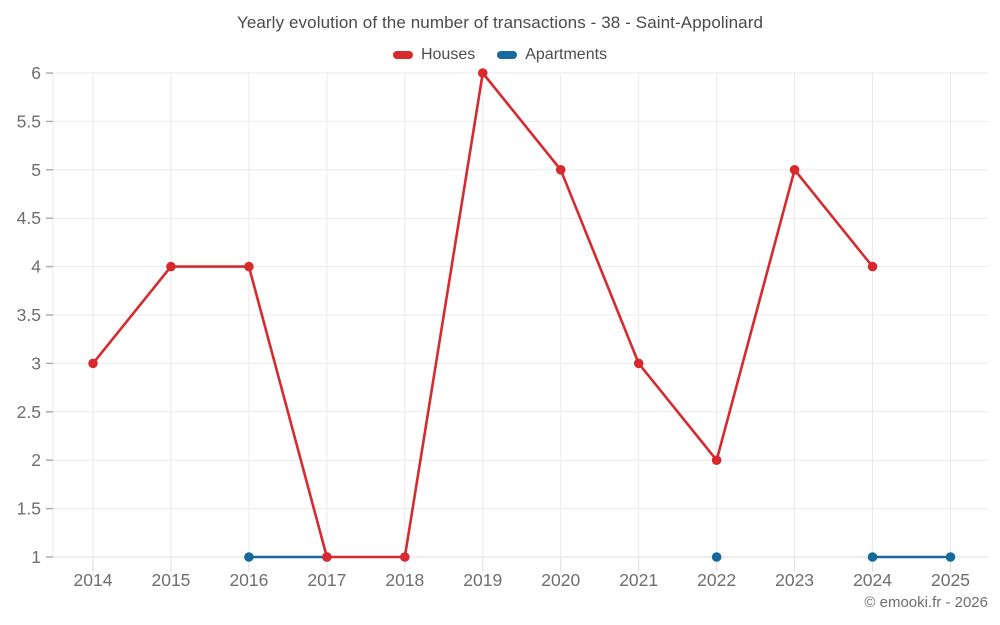 The height and width of the screenshot is (625, 1000). What do you see at coordinates (29, 509) in the screenshot?
I see `y-axis-label: 1.5` at bounding box center [29, 509].